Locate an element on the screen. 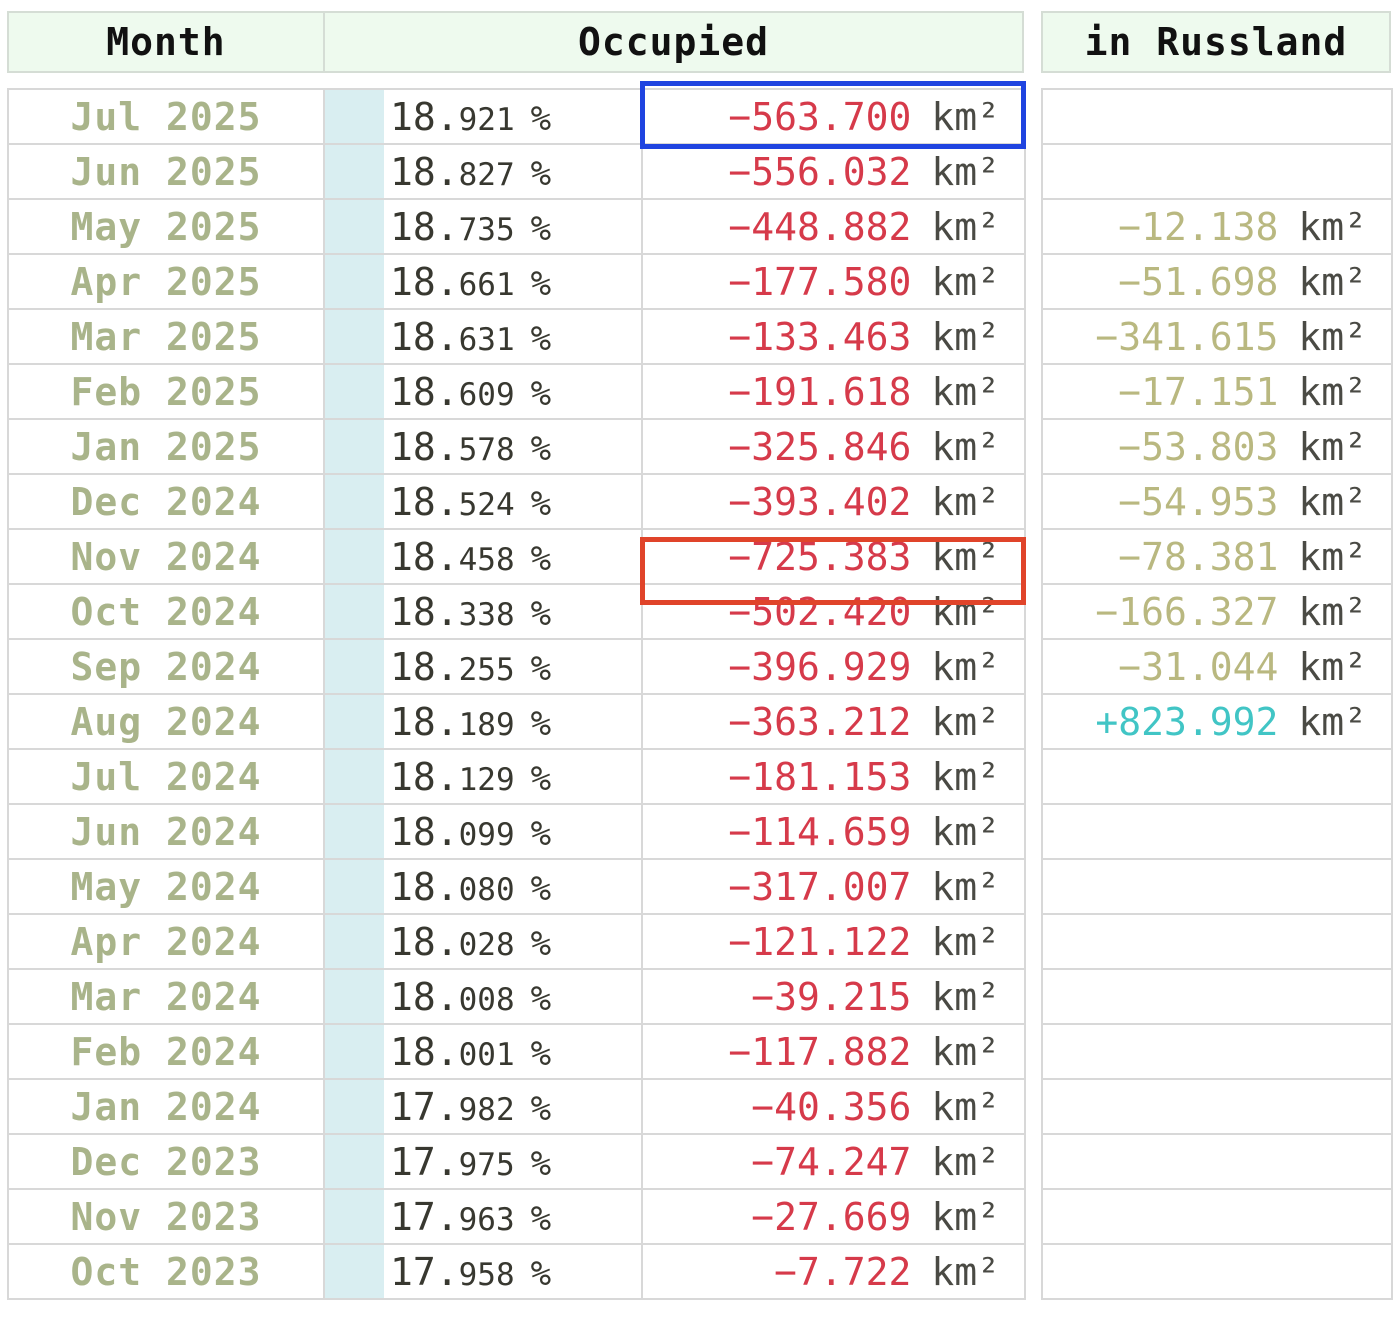 Image resolution: width=1400 pixels, height=1343 pixels. percent-decimal: 458 is located at coordinates (486, 559).